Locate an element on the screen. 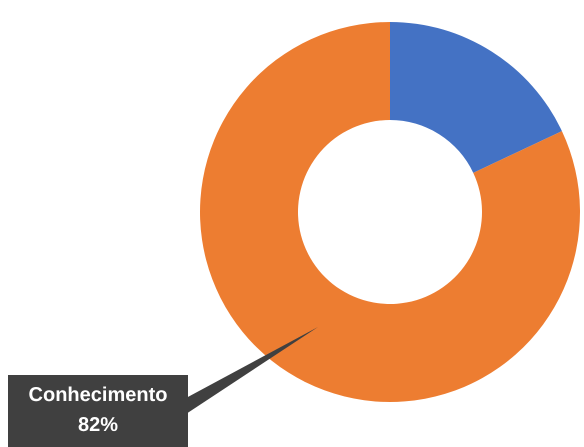 This screenshot has width=584, height=447. data-label: 82% is located at coordinates (98, 425).